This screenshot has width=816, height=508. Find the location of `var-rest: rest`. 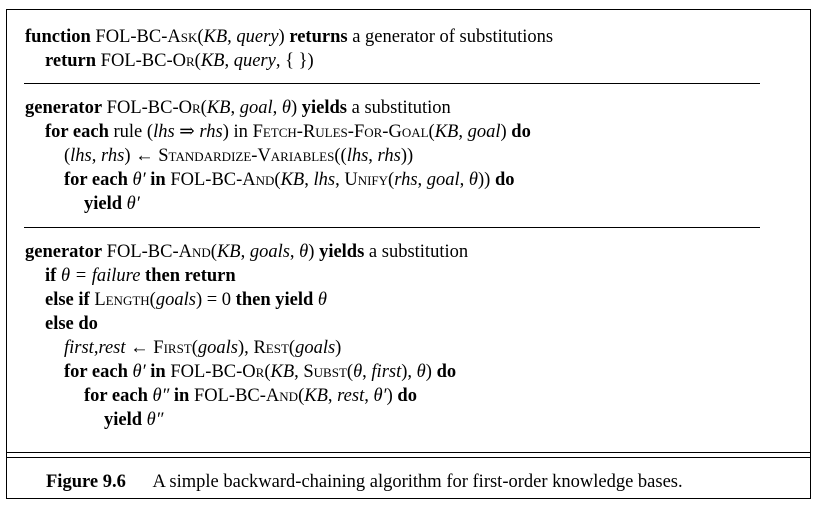

var-rest: rest is located at coordinates (351, 396).